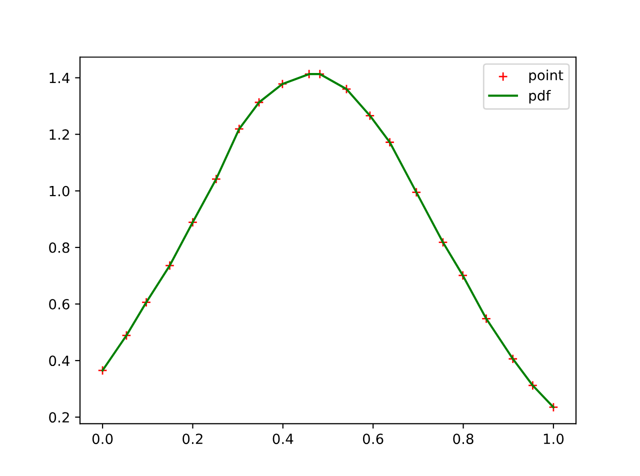  I want to click on x-tick-label: 0.2, so click(192, 439).